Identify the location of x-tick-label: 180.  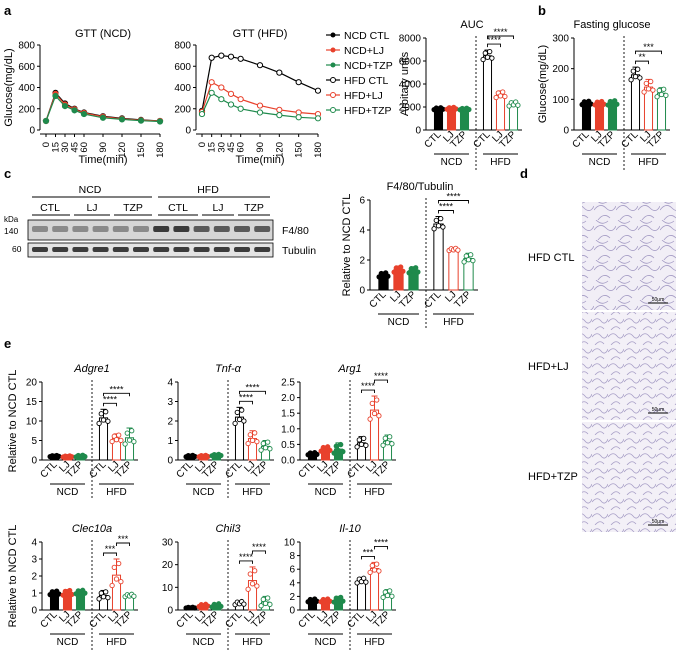
(160, 150).